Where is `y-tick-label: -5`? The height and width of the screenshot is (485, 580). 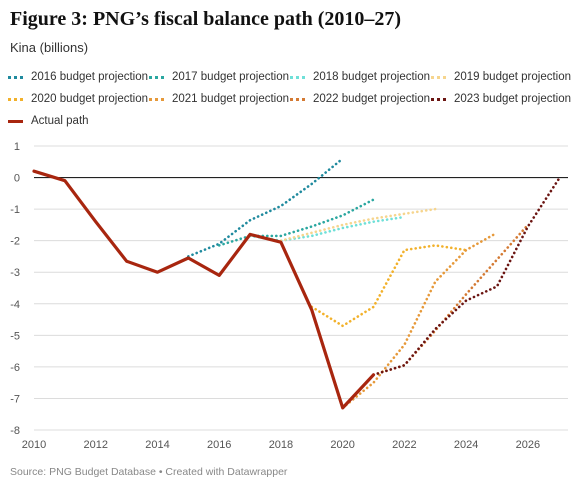 y-tick-label: -5 is located at coordinates (15, 336).